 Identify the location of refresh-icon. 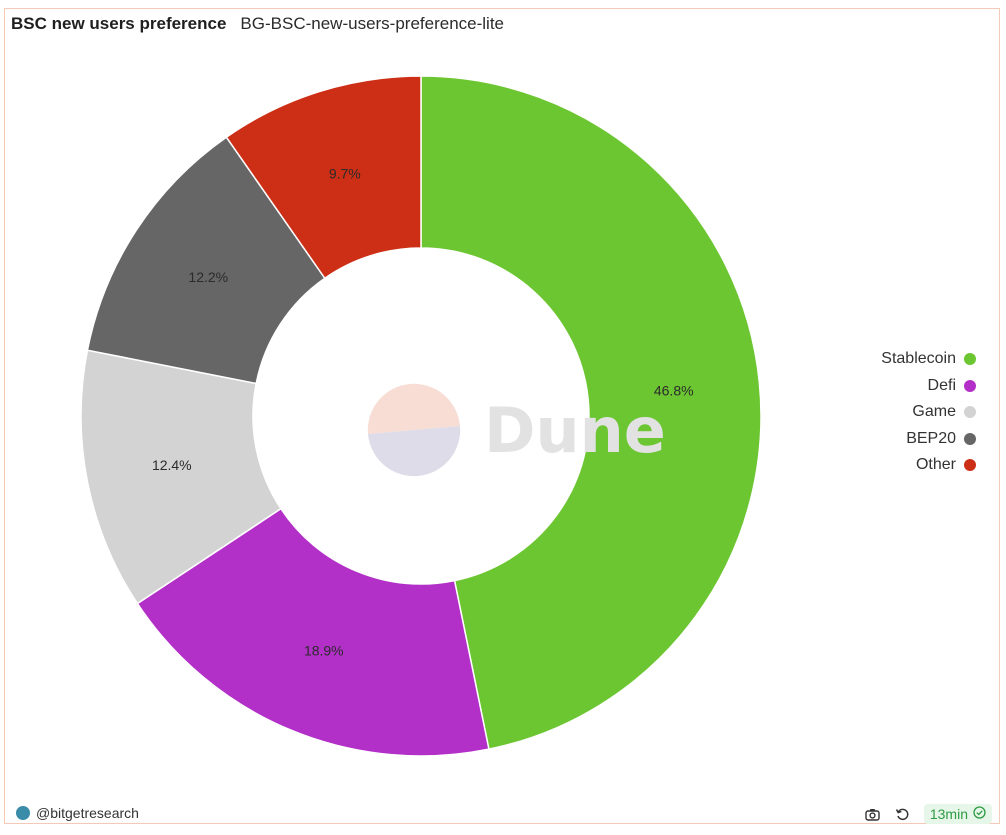
(903, 814).